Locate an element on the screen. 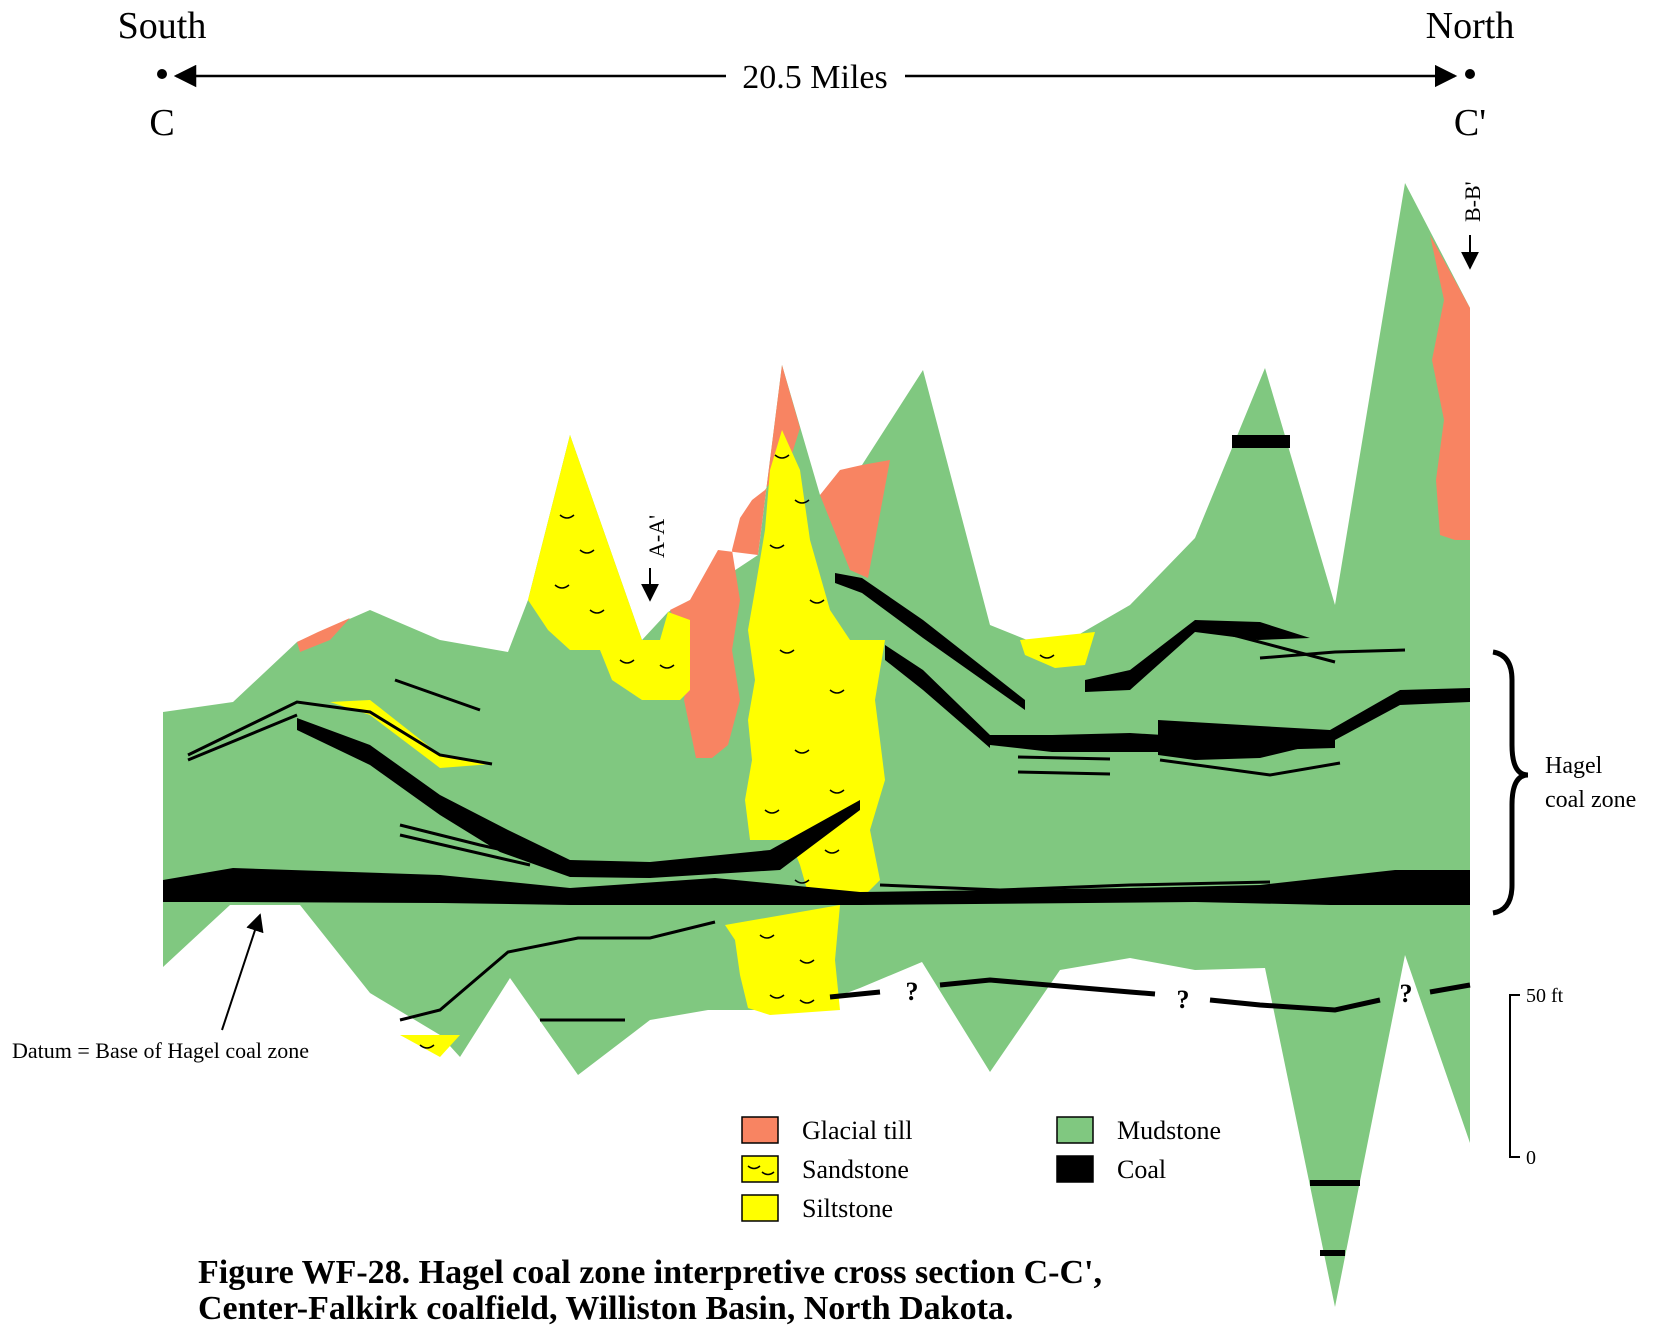 The image size is (1655, 1327). legend-label-sandstone: Sandstone is located at coordinates (855, 1169).